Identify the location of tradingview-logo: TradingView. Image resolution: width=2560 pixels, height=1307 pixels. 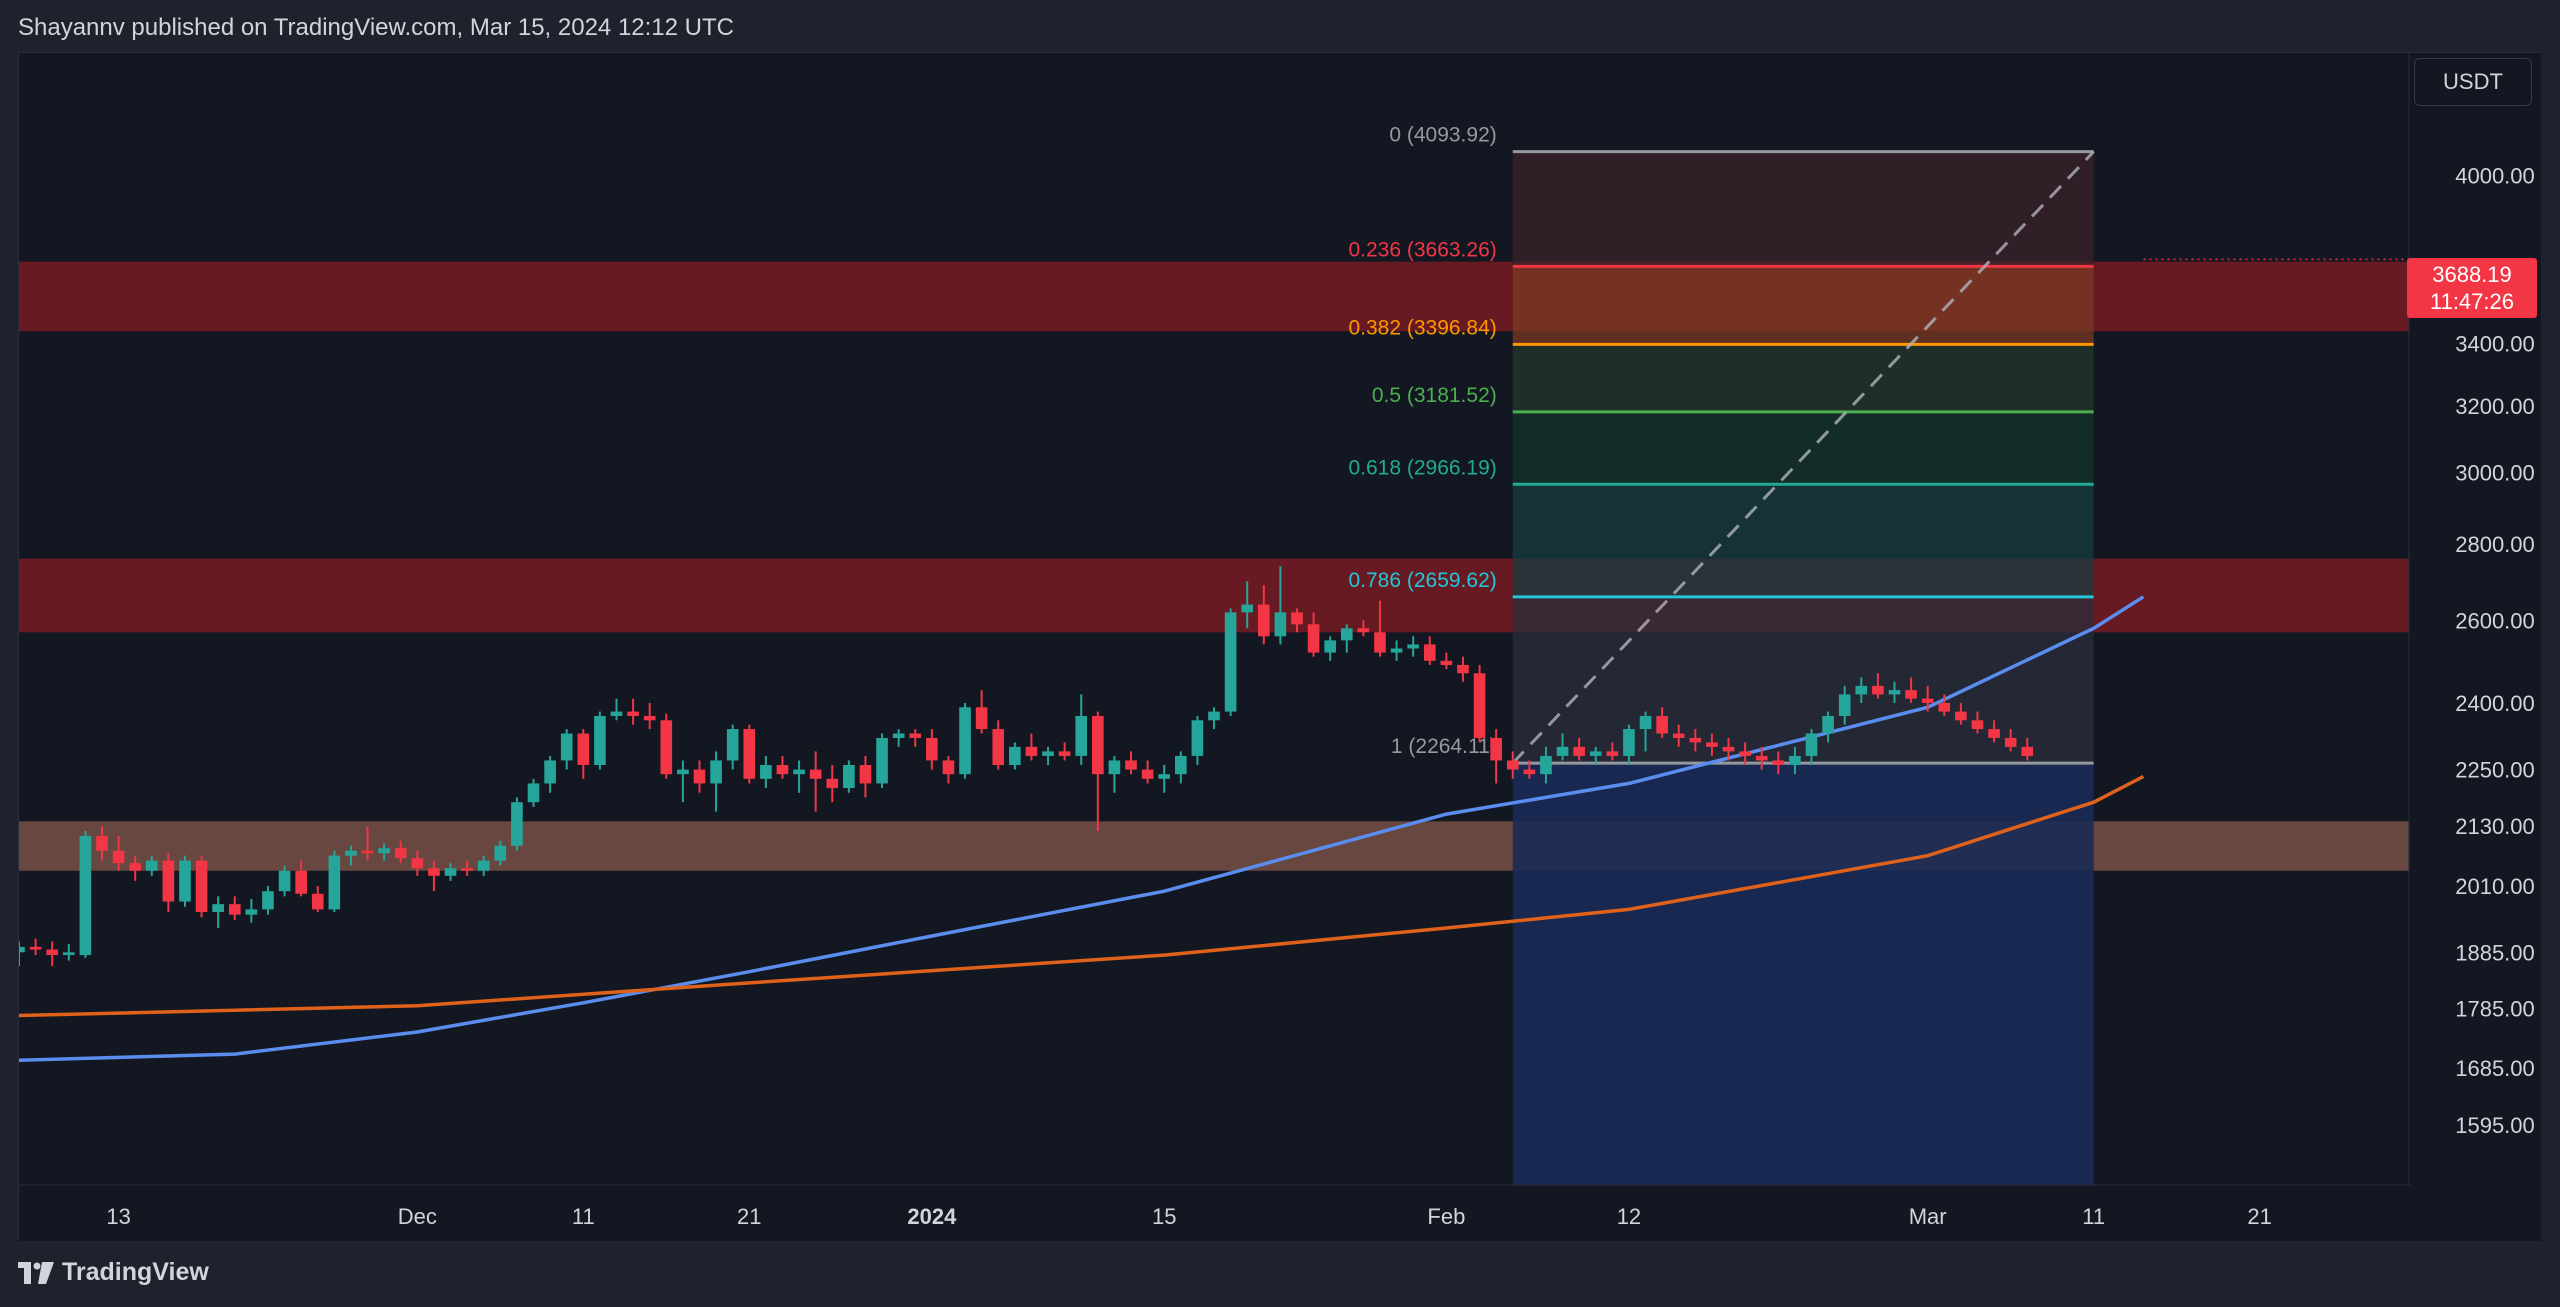
(113, 1272).